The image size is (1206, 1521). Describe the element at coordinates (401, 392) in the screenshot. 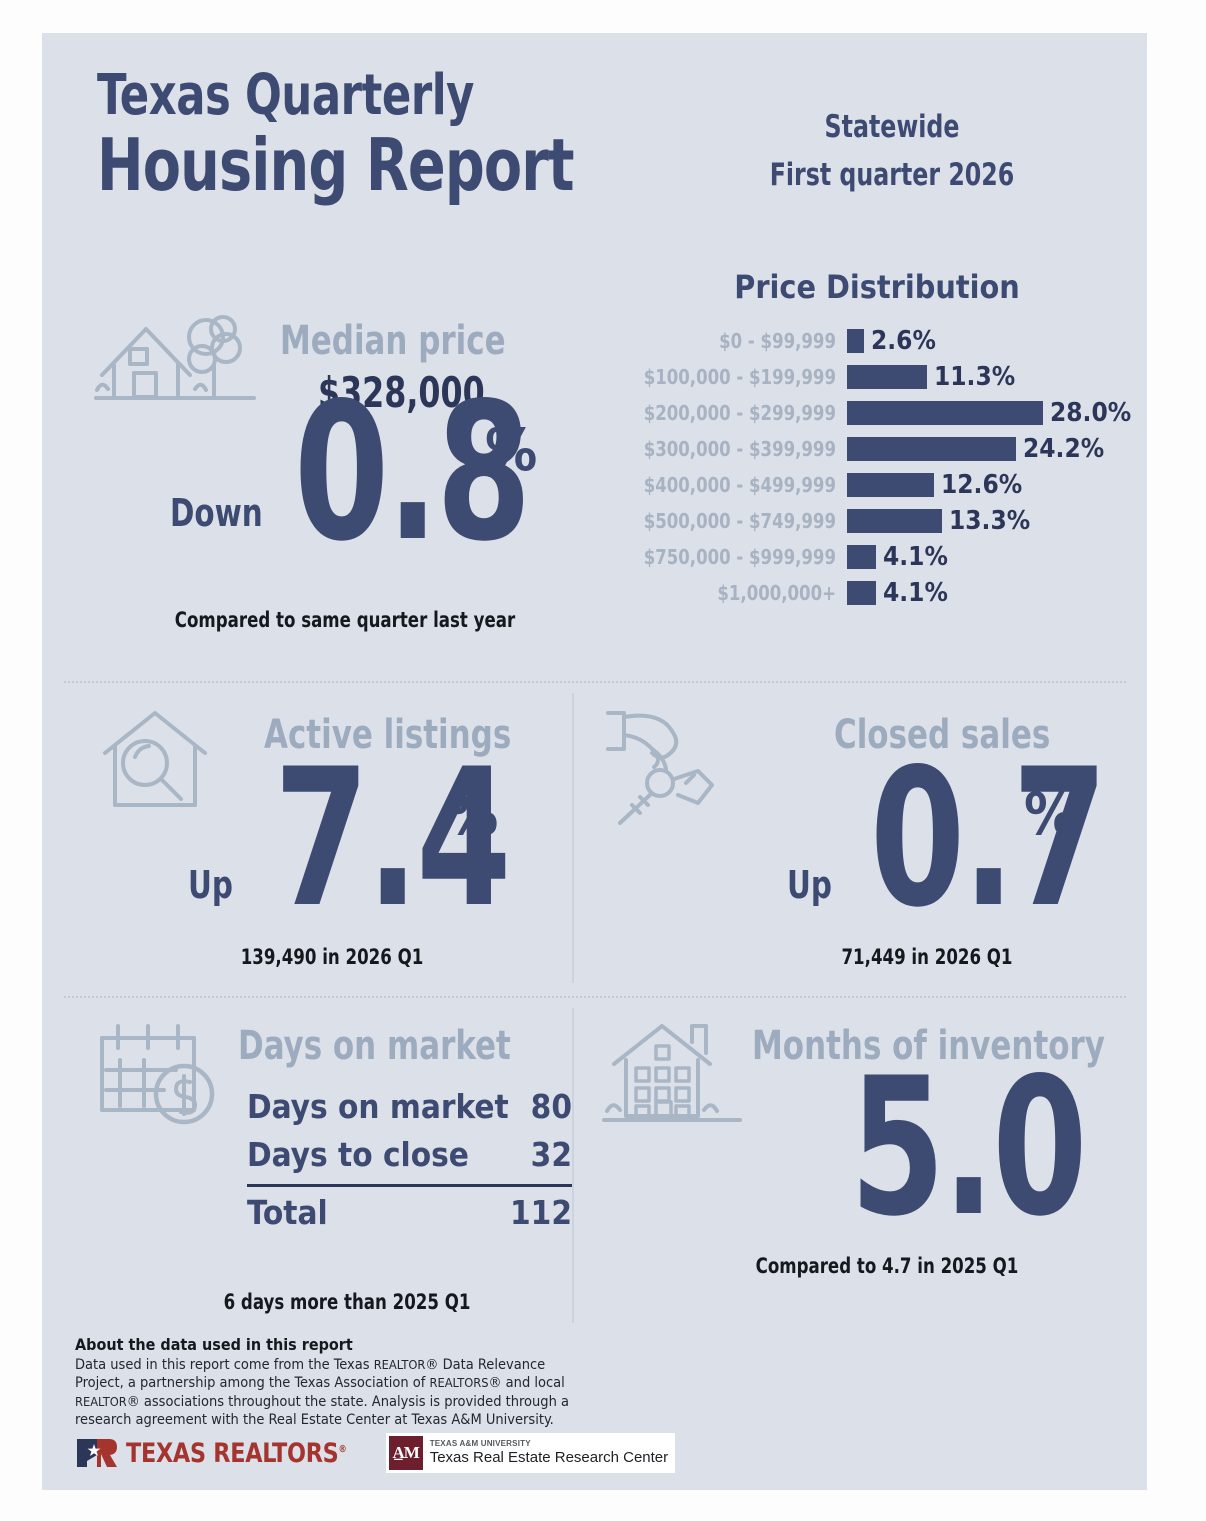

I see `median-price-value: $328,000` at that location.